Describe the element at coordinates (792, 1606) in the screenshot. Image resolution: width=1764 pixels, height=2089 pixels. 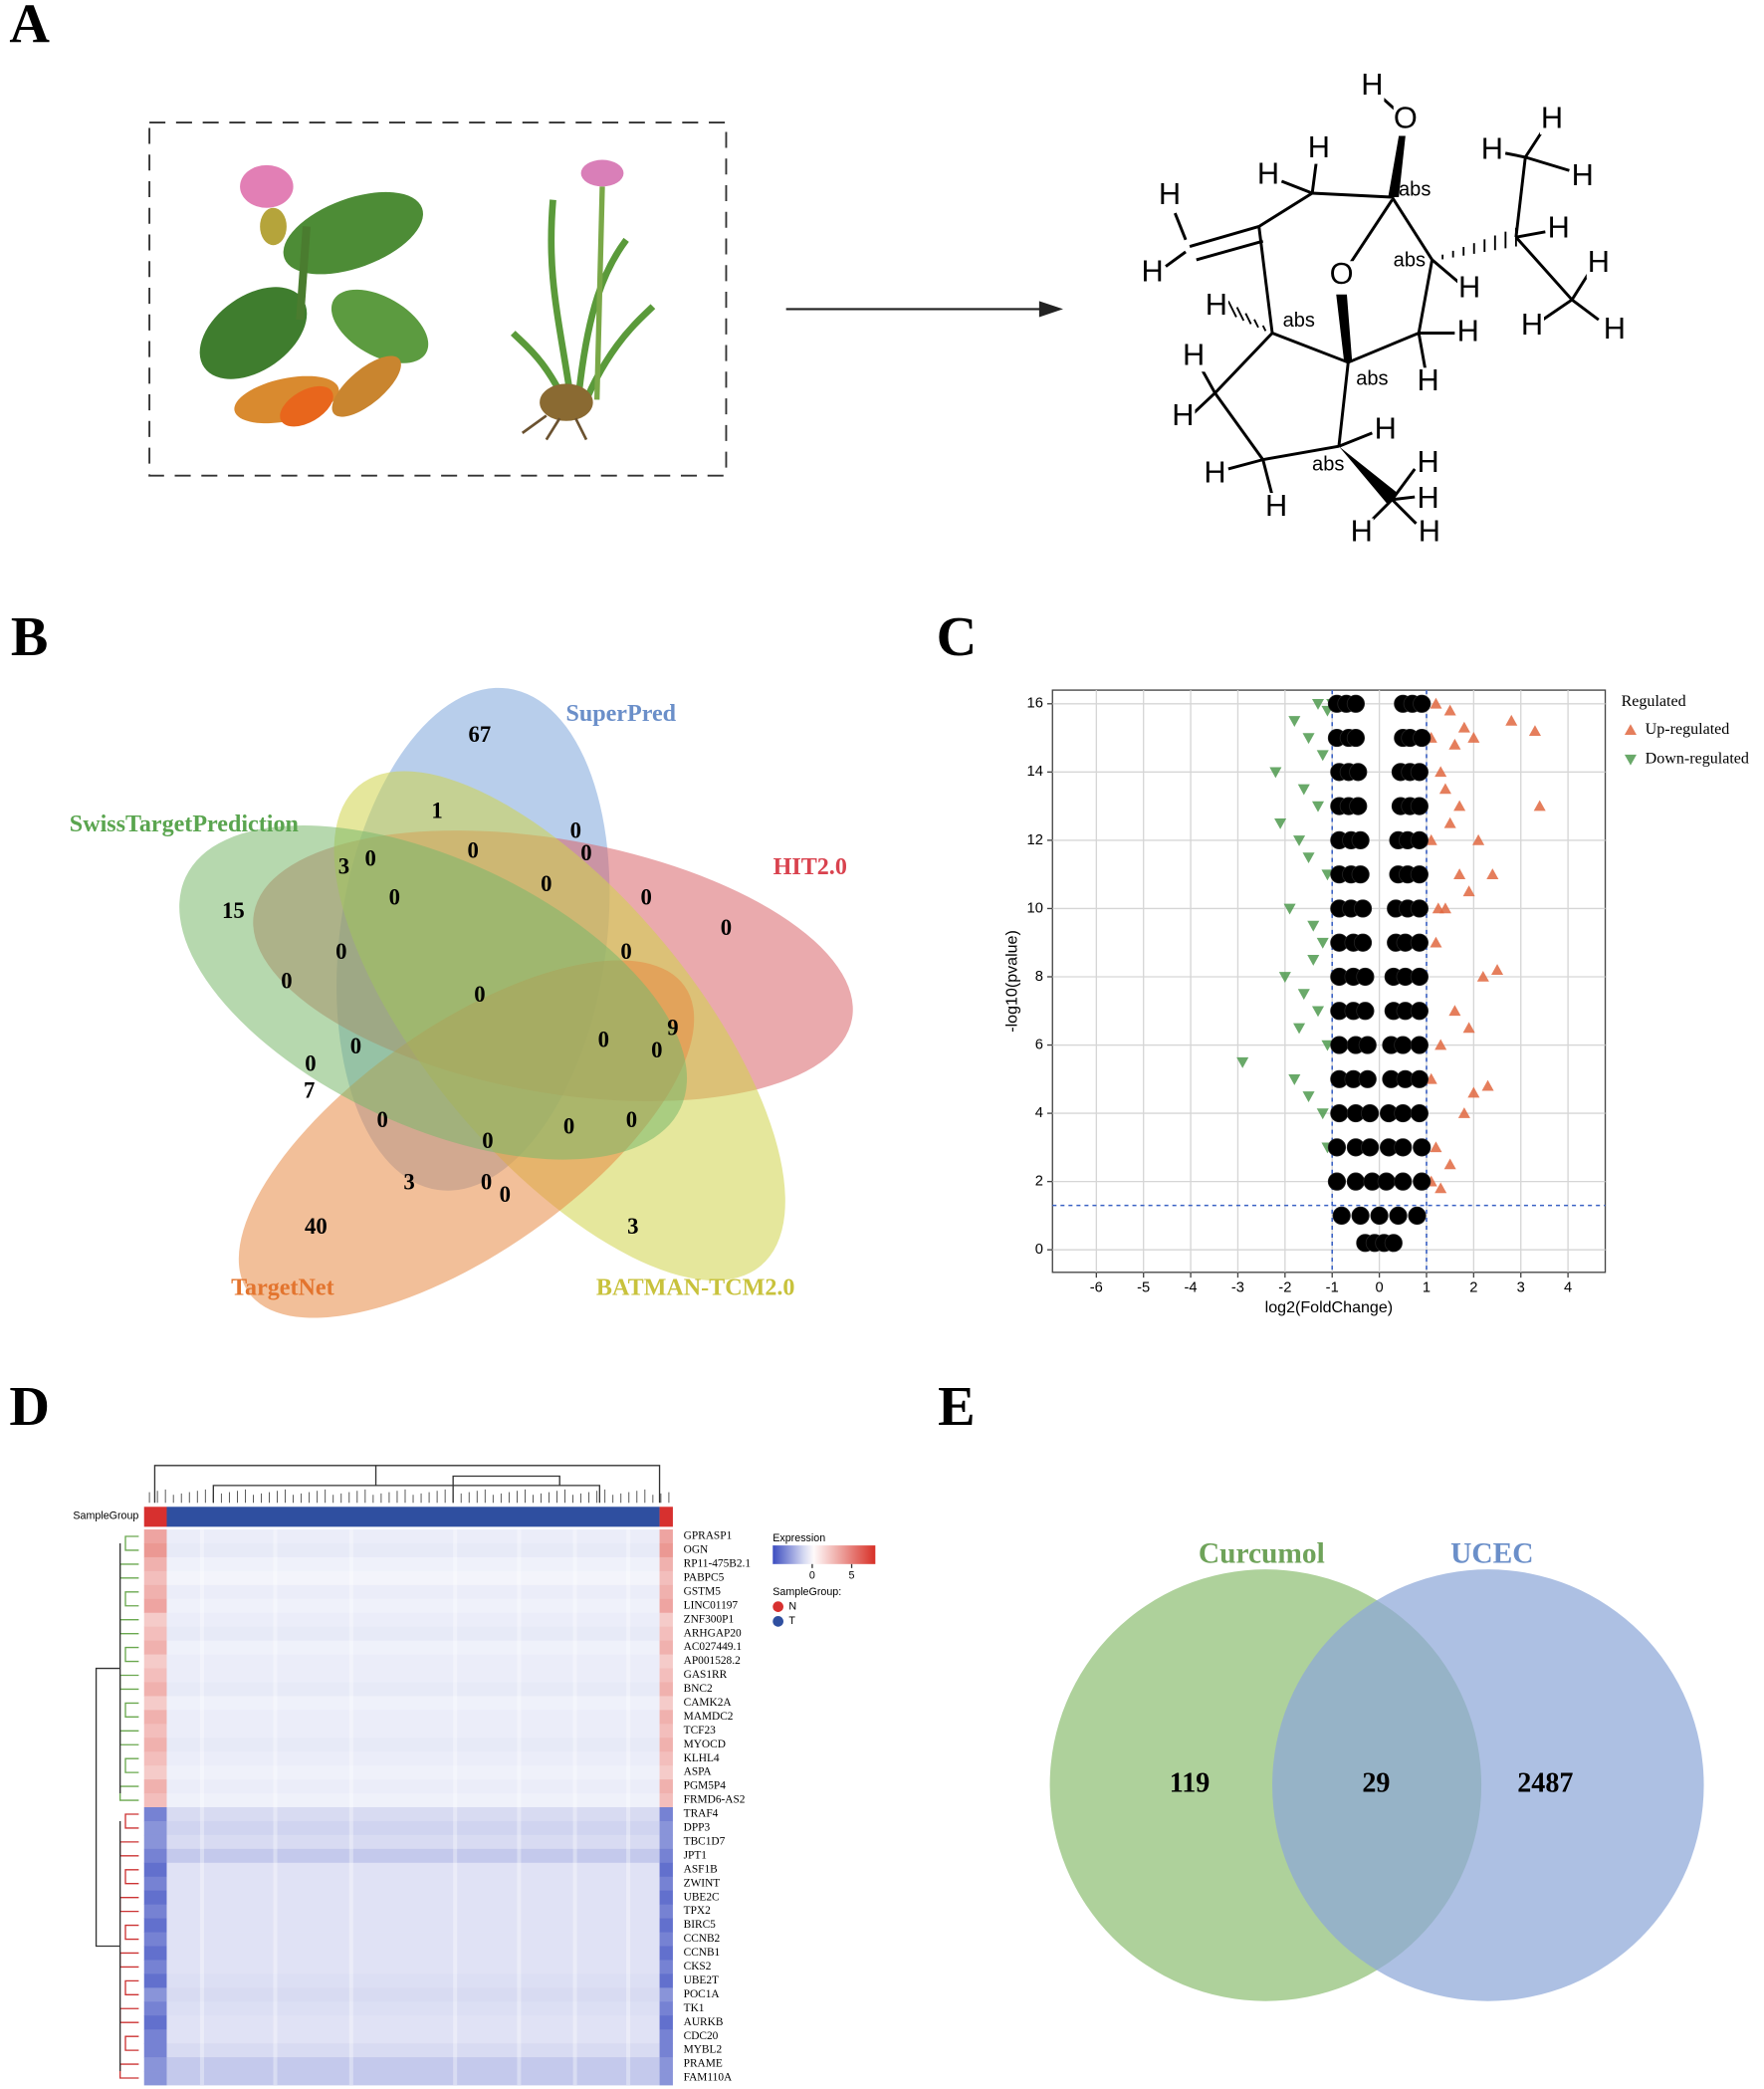
I see `legend-label: N` at that location.